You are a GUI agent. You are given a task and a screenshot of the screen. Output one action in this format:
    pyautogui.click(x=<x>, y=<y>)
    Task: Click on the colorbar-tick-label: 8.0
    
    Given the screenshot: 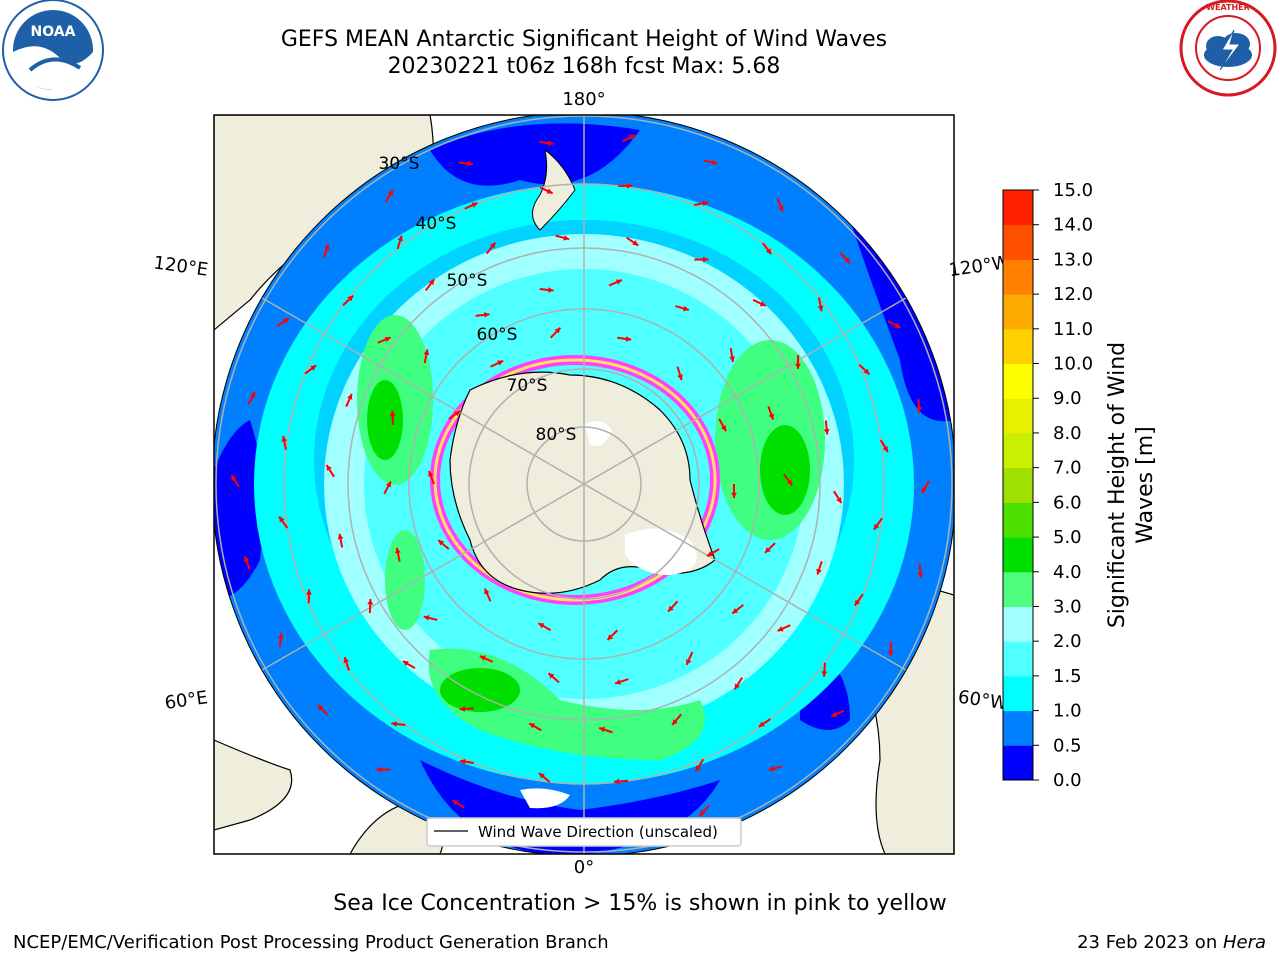 What is the action you would take?
    pyautogui.click(x=1067, y=433)
    